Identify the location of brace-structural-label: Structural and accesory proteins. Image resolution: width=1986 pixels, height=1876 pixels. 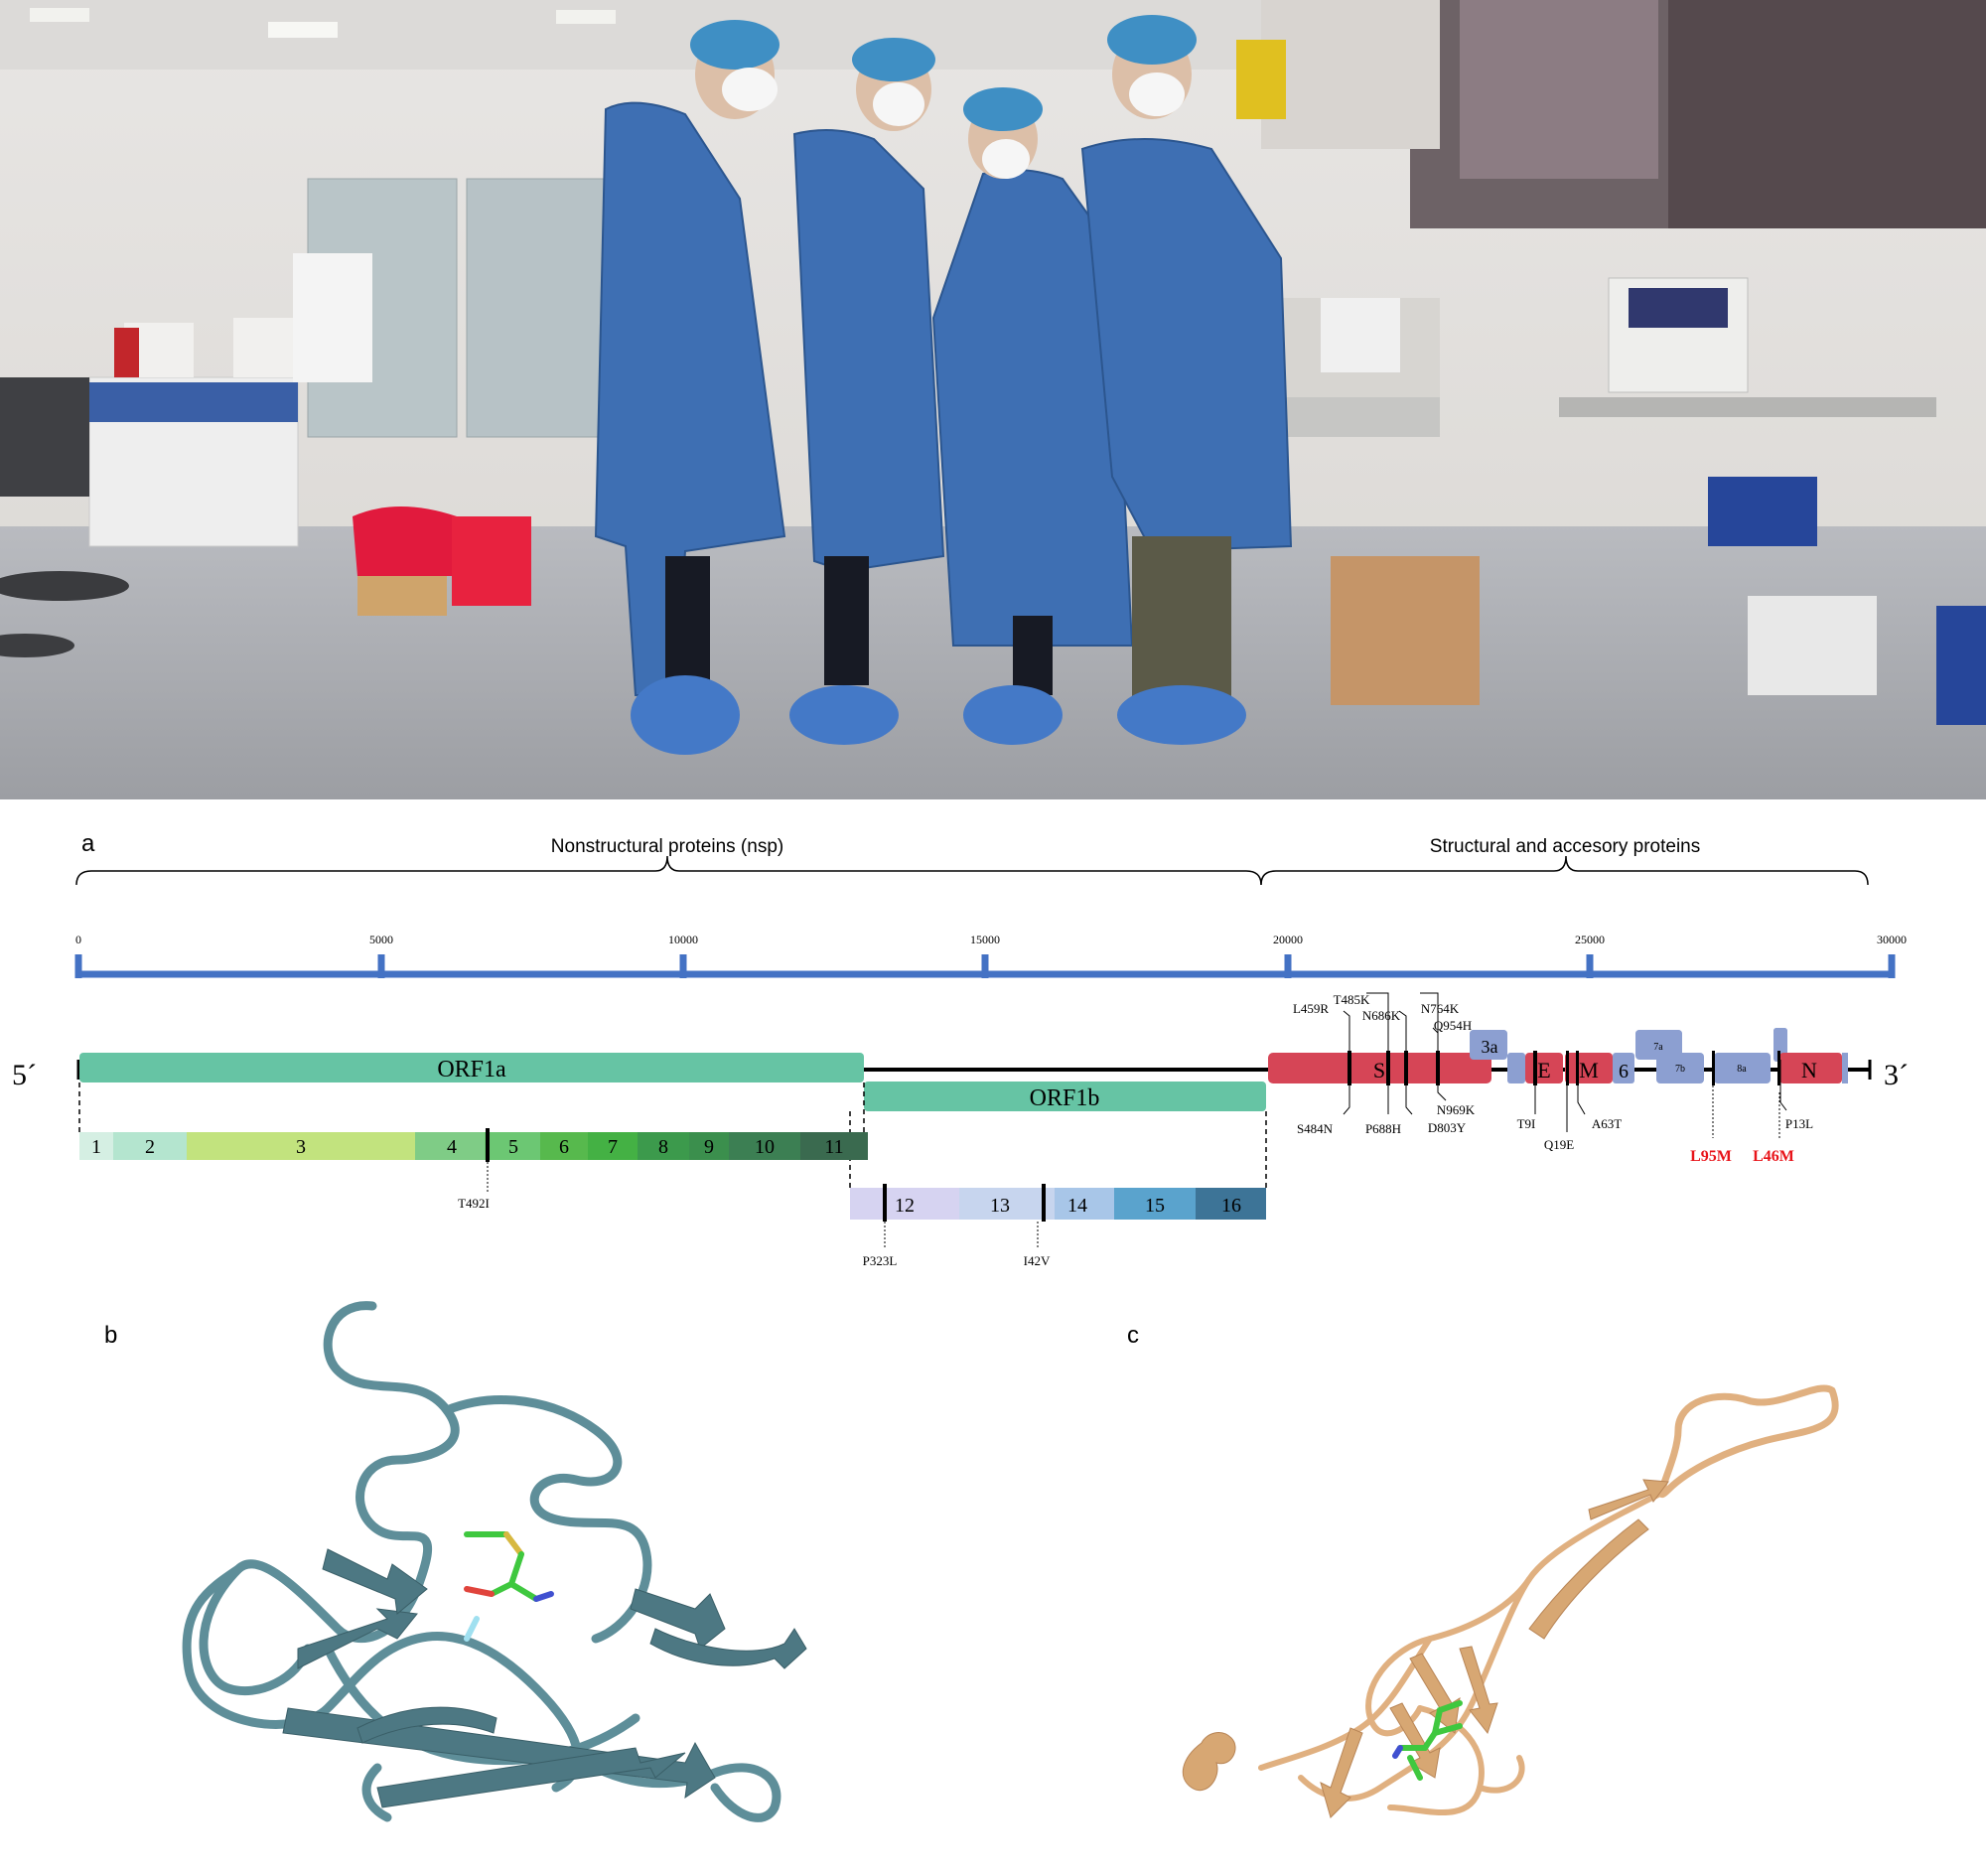
(1565, 847).